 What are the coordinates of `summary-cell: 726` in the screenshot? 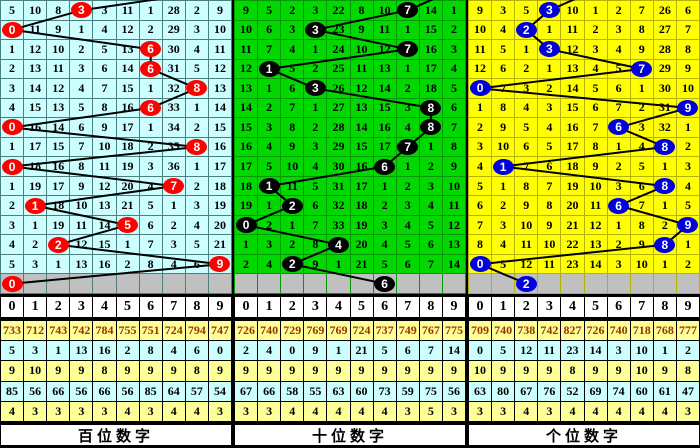 It's located at (246, 331).